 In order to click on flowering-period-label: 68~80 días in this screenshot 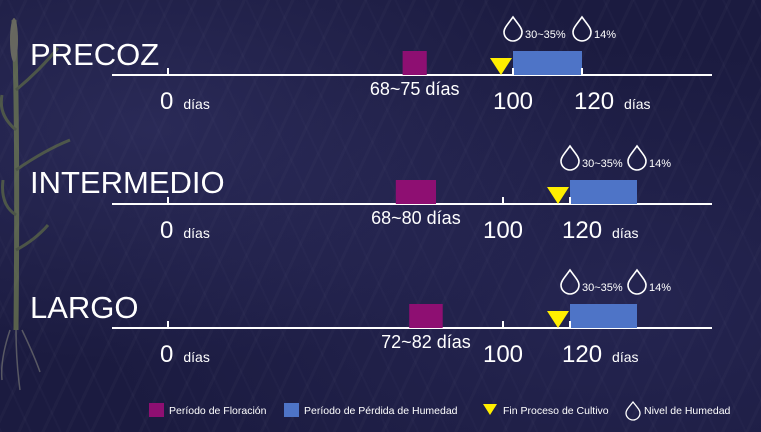, I will do `click(416, 218)`.